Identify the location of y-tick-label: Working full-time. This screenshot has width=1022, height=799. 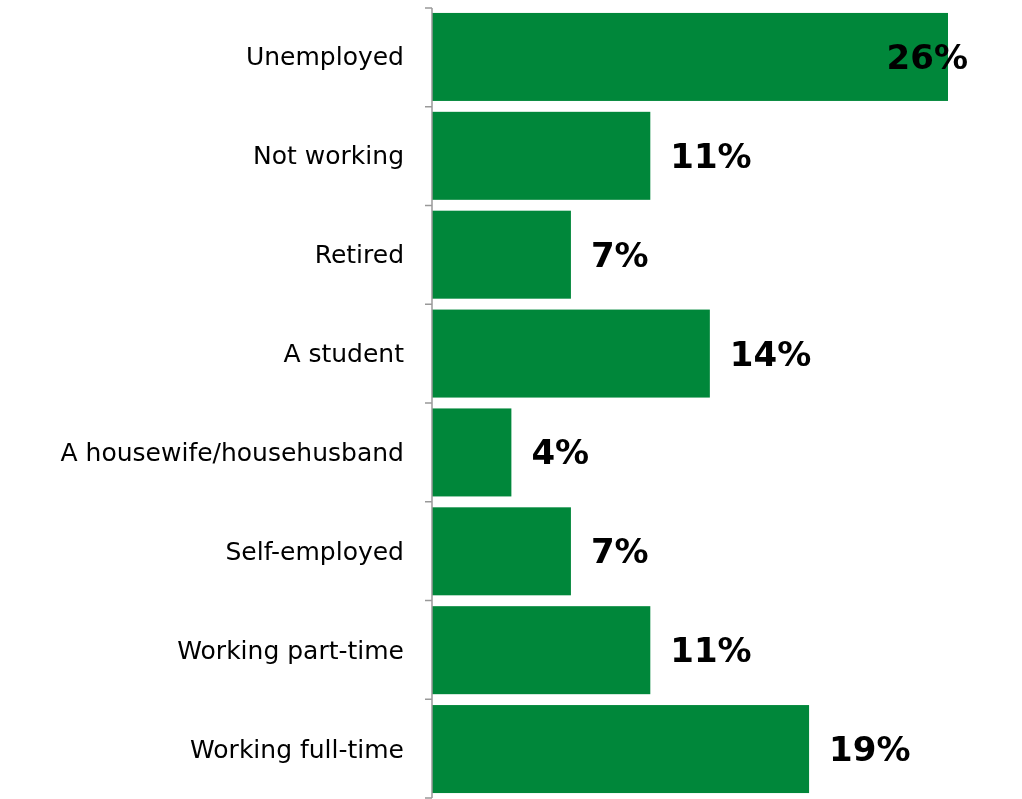
(297, 749).